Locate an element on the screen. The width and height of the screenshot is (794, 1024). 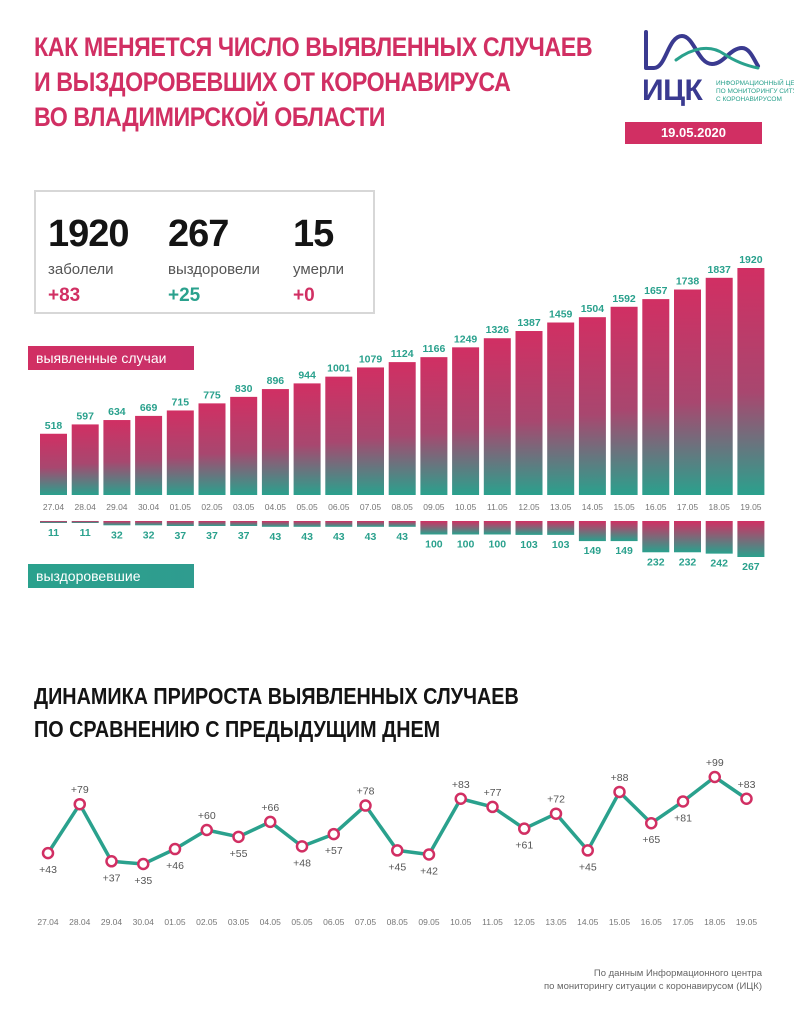
stat-value: 1920 is located at coordinates (89, 234).